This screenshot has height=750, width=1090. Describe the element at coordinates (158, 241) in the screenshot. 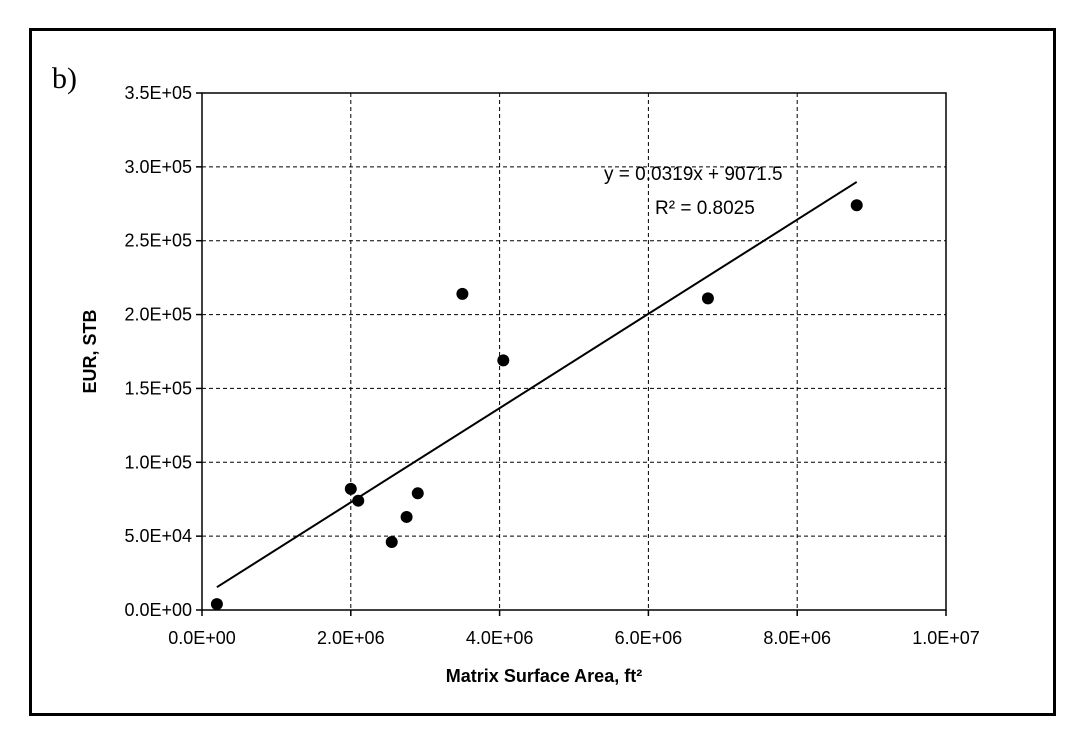

I see `y-tick-label: 2.5E+05` at that location.